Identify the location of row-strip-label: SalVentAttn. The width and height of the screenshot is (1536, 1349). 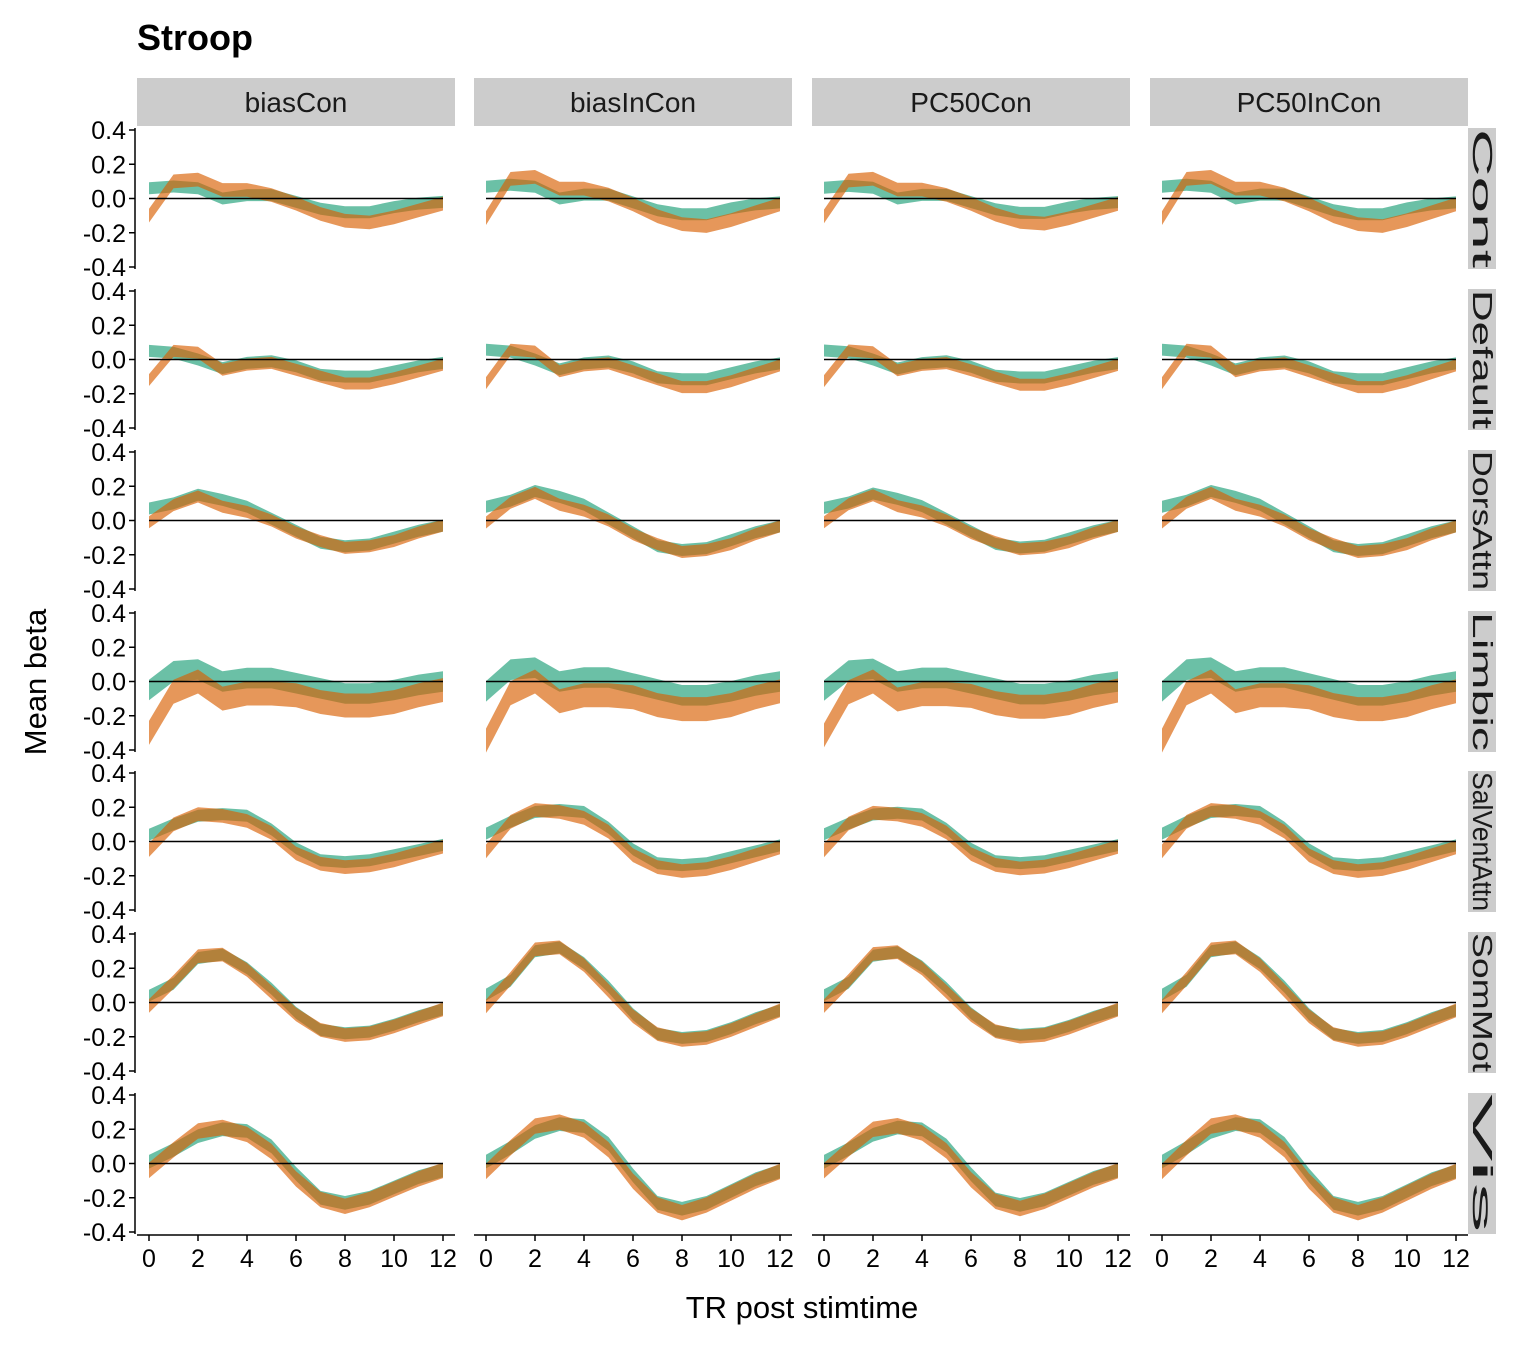
(1482, 841).